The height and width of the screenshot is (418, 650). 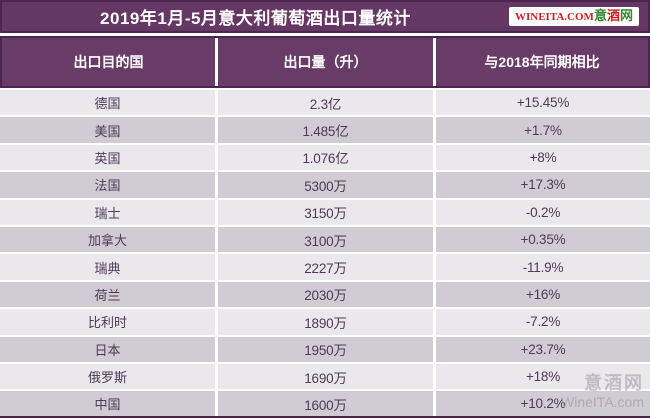 What do you see at coordinates (325, 349) in the screenshot?
I see `cell-volume: 1950万` at bounding box center [325, 349].